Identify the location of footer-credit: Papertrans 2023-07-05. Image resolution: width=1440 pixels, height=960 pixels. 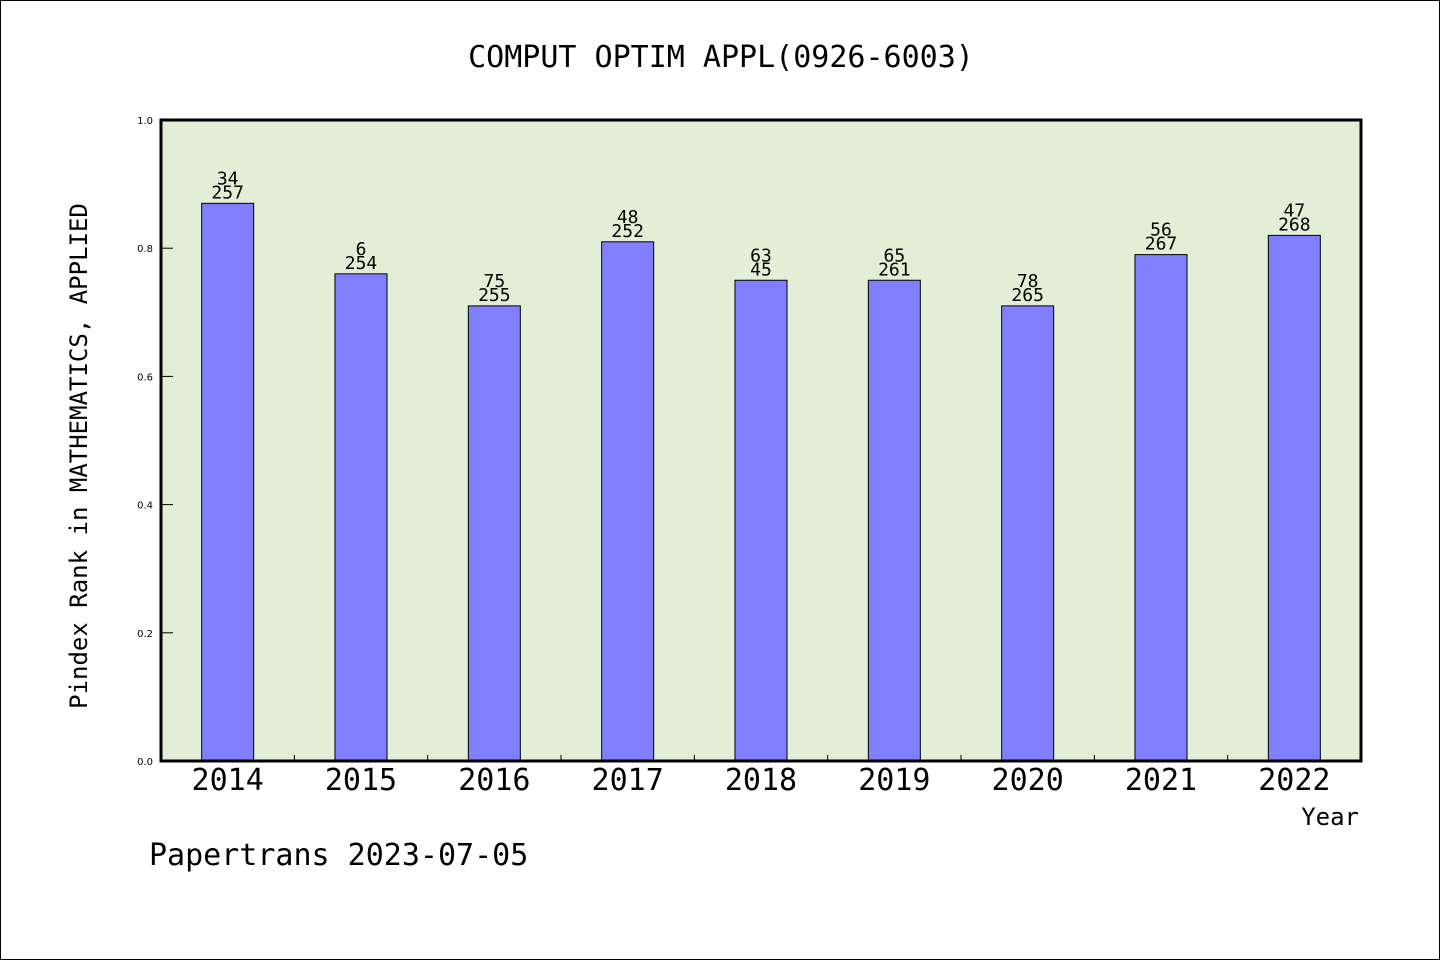
(338, 855).